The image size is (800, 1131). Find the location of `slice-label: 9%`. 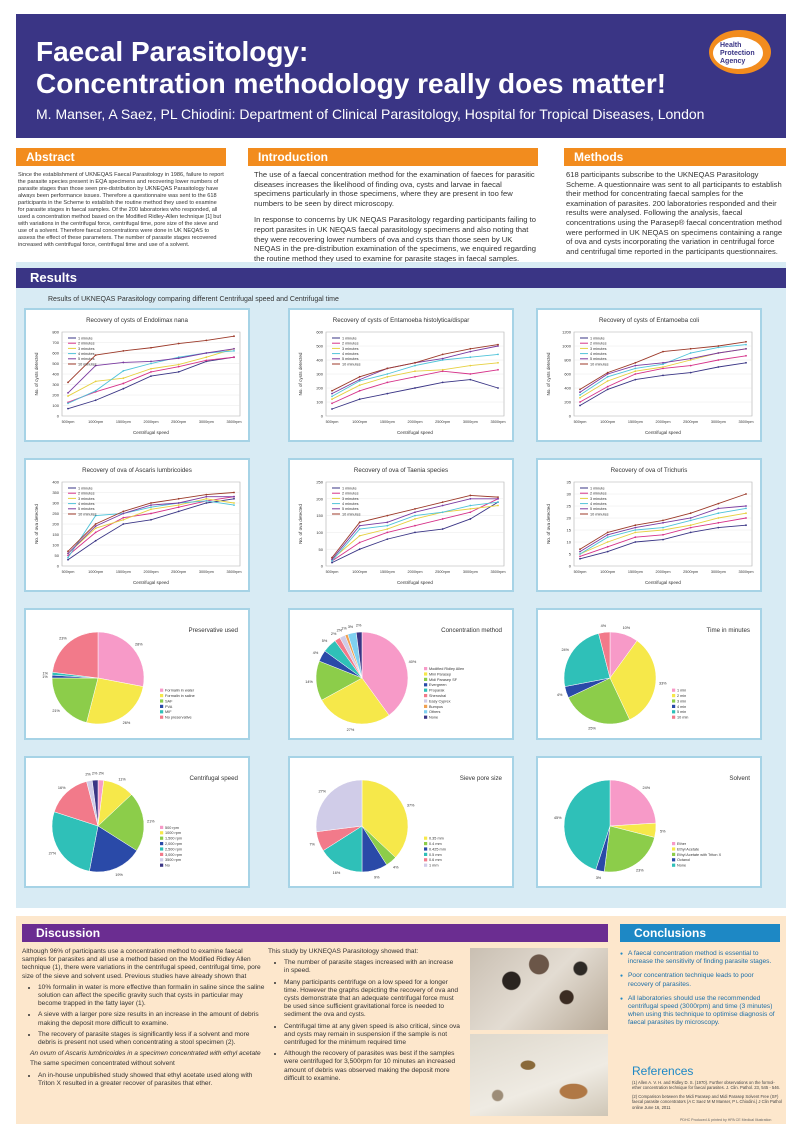

slice-label: 9% is located at coordinates (377, 877).